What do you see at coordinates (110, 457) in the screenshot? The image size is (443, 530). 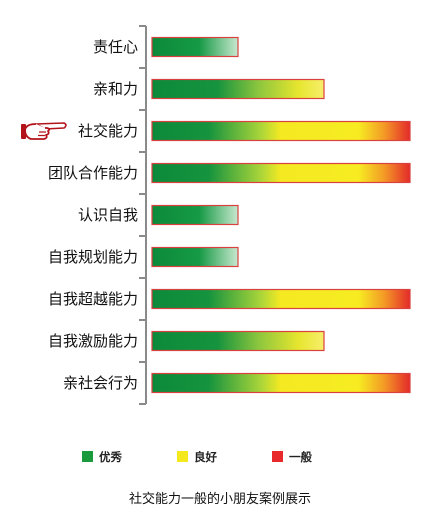 I see `legend-label: 优秀` at bounding box center [110, 457].